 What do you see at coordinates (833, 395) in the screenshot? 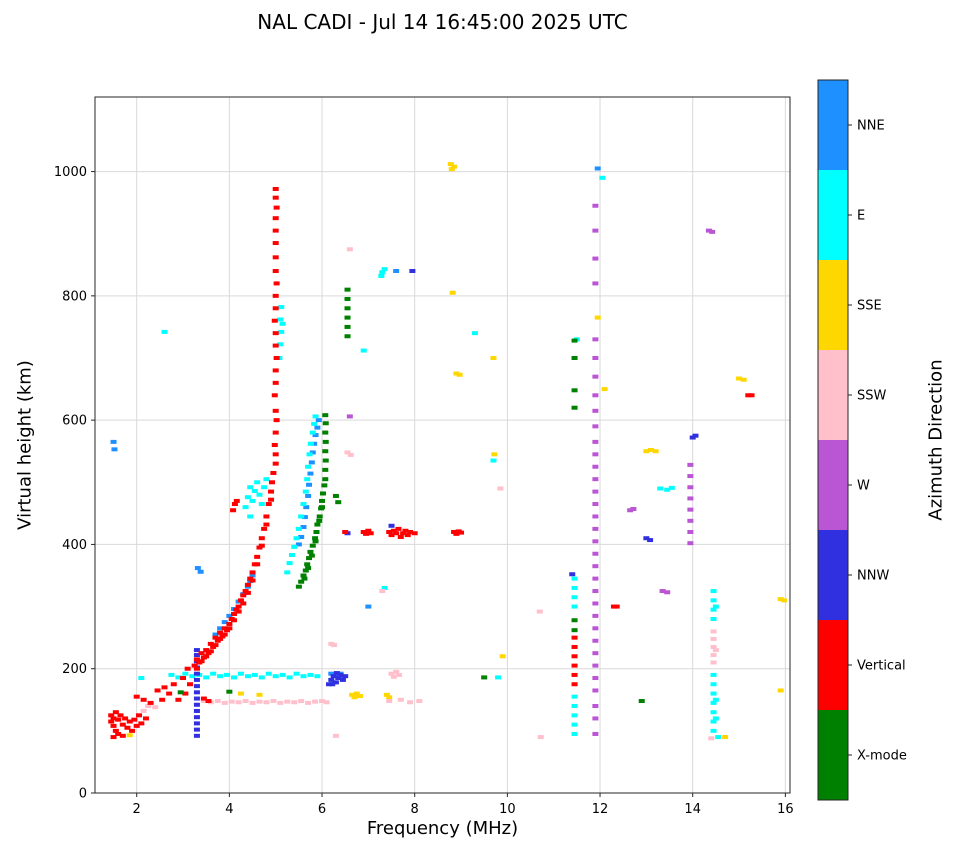
I see `colorbar-segment-SSW` at bounding box center [833, 395].